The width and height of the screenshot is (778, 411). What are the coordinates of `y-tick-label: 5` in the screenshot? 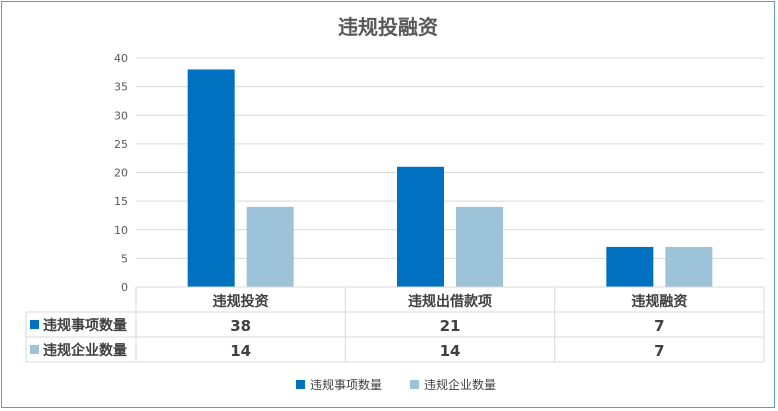 It's located at (124, 258).